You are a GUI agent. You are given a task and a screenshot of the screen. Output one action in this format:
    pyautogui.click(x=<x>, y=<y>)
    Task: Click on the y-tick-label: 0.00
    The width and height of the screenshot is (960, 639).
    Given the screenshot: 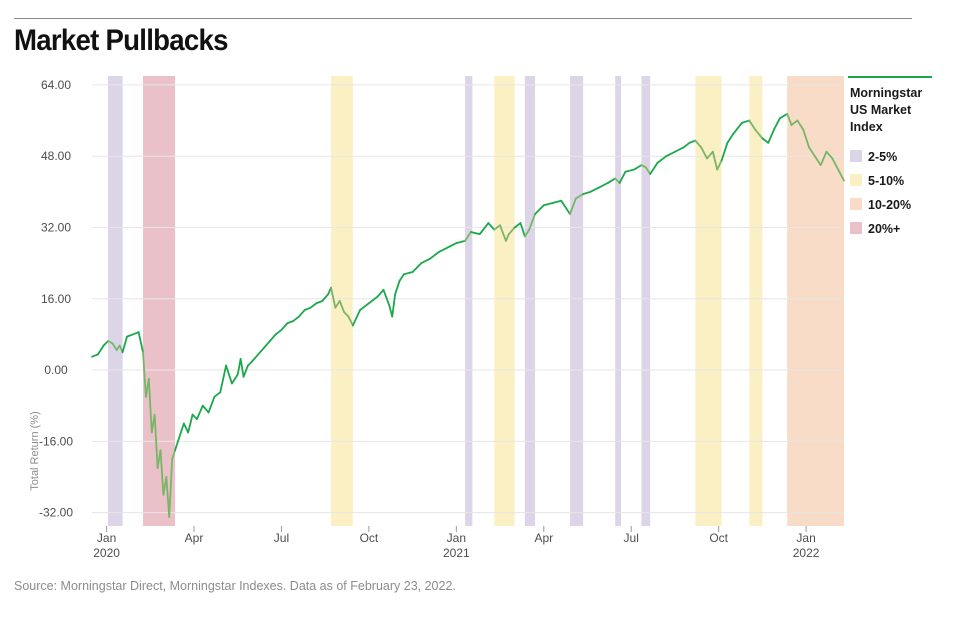 What is the action you would take?
    pyautogui.click(x=56, y=370)
    